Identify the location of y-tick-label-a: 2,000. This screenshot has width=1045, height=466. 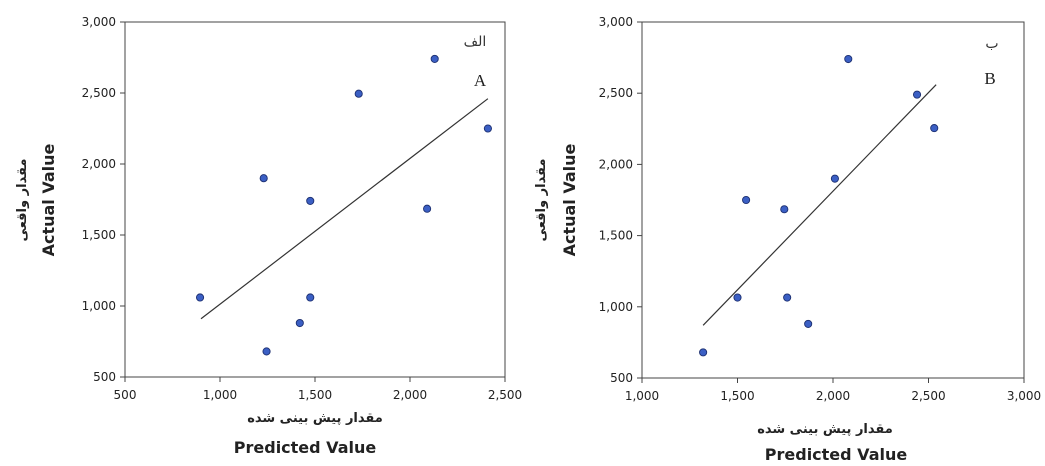
(99, 164).